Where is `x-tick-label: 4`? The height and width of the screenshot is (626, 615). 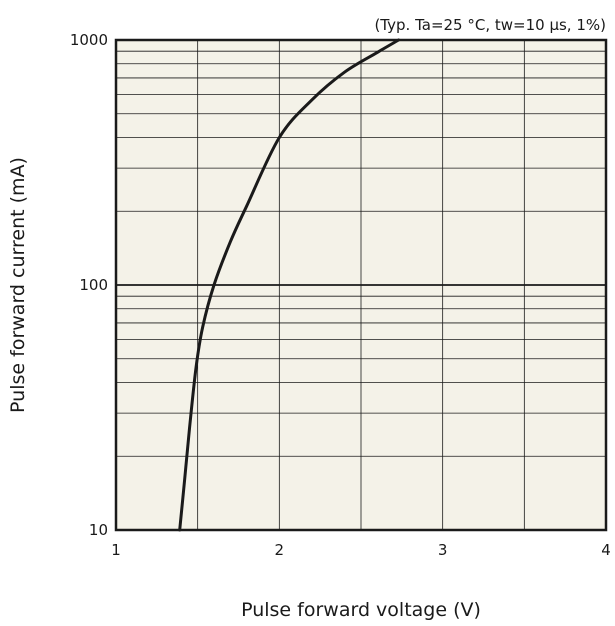
x-tick-label: 4 is located at coordinates (606, 550).